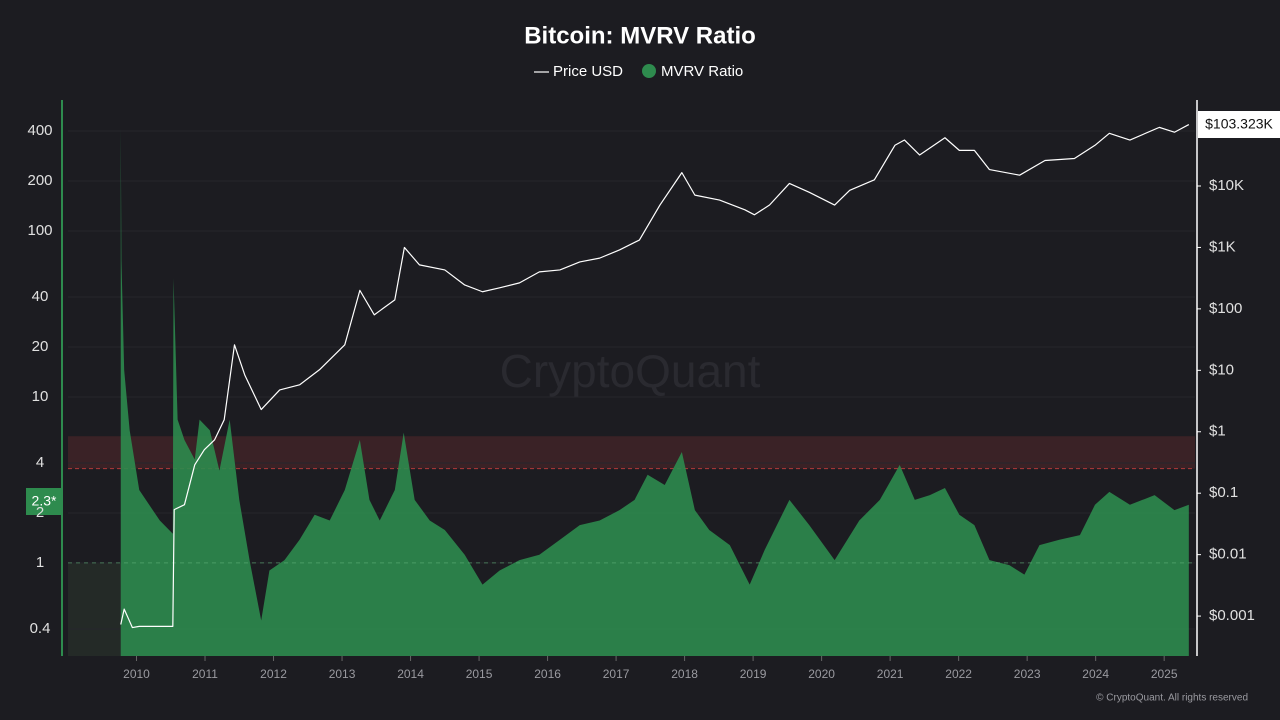  Describe the element at coordinates (753, 674) in the screenshot. I see `x-tick-label: 2019` at that location.